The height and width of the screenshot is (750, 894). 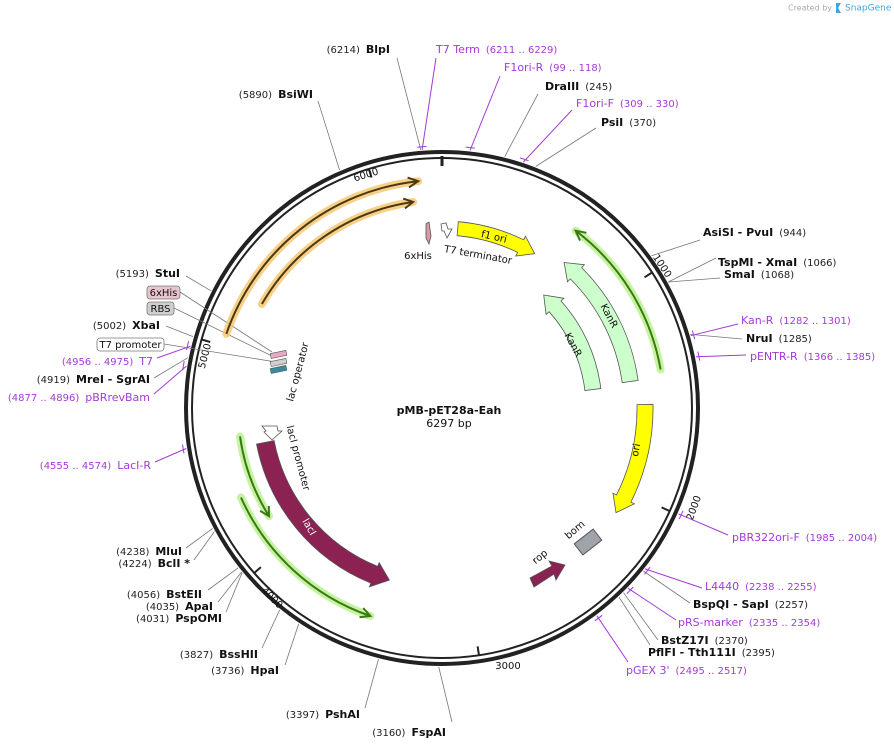 I want to click on primer-label: T7 Term (6211 .. 6229), so click(x=496, y=49).